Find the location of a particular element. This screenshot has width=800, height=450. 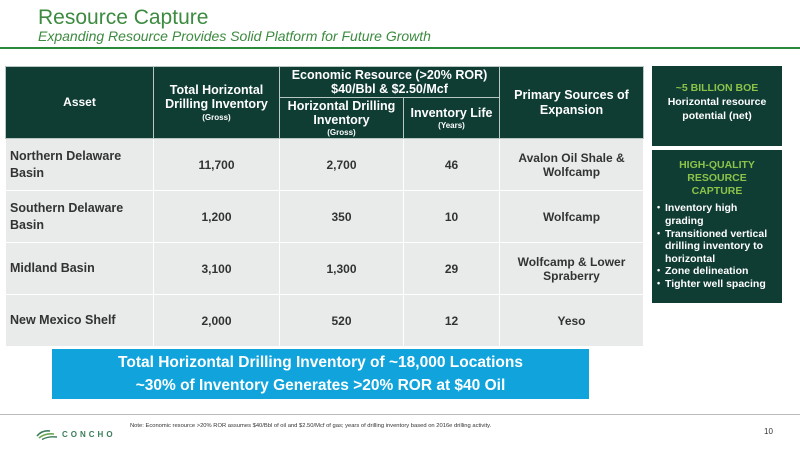

resource-potential-text: Horizontal resource potential (net) is located at coordinates (717, 109).